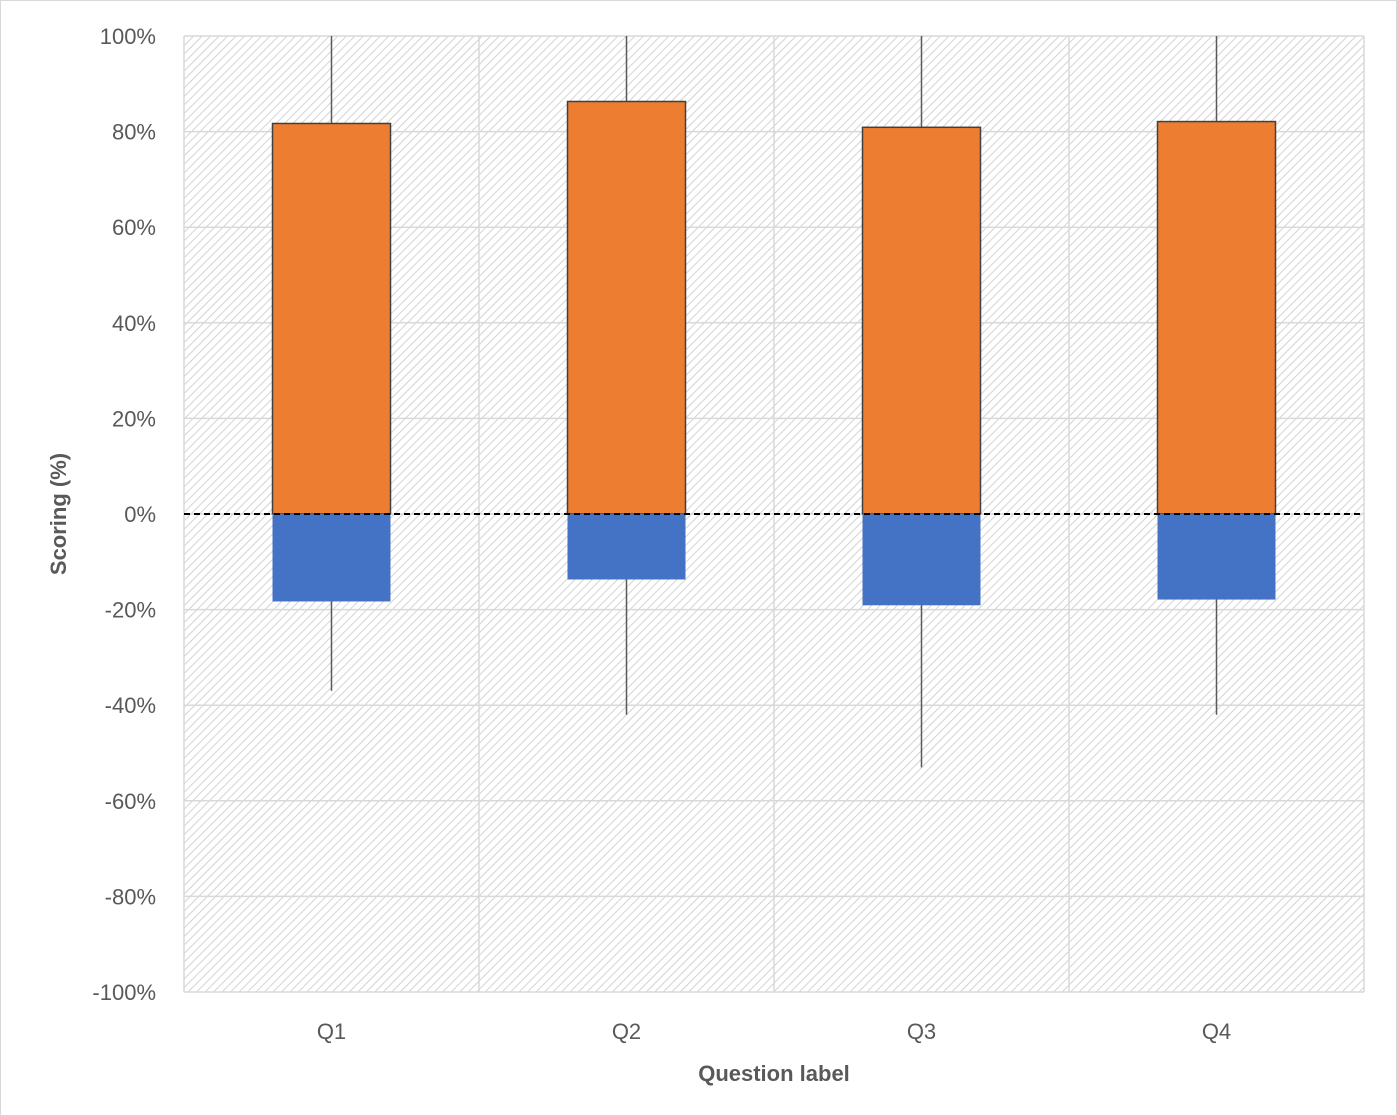 Image resolution: width=1397 pixels, height=1116 pixels. Describe the element at coordinates (774, 1073) in the screenshot. I see `x-axis-title: Question label` at that location.